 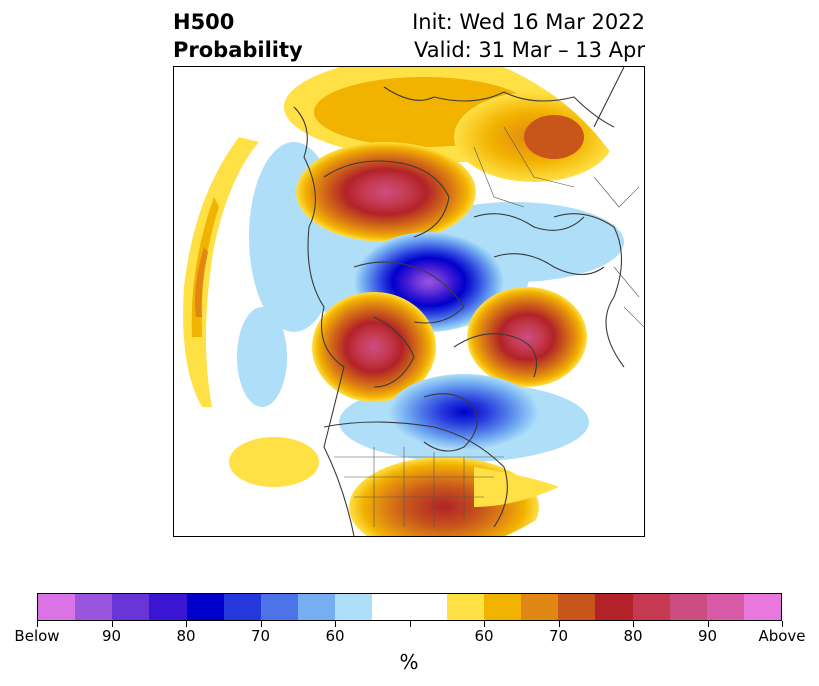 I want to click on anomaly-above-greenland, so click(x=527, y=337).